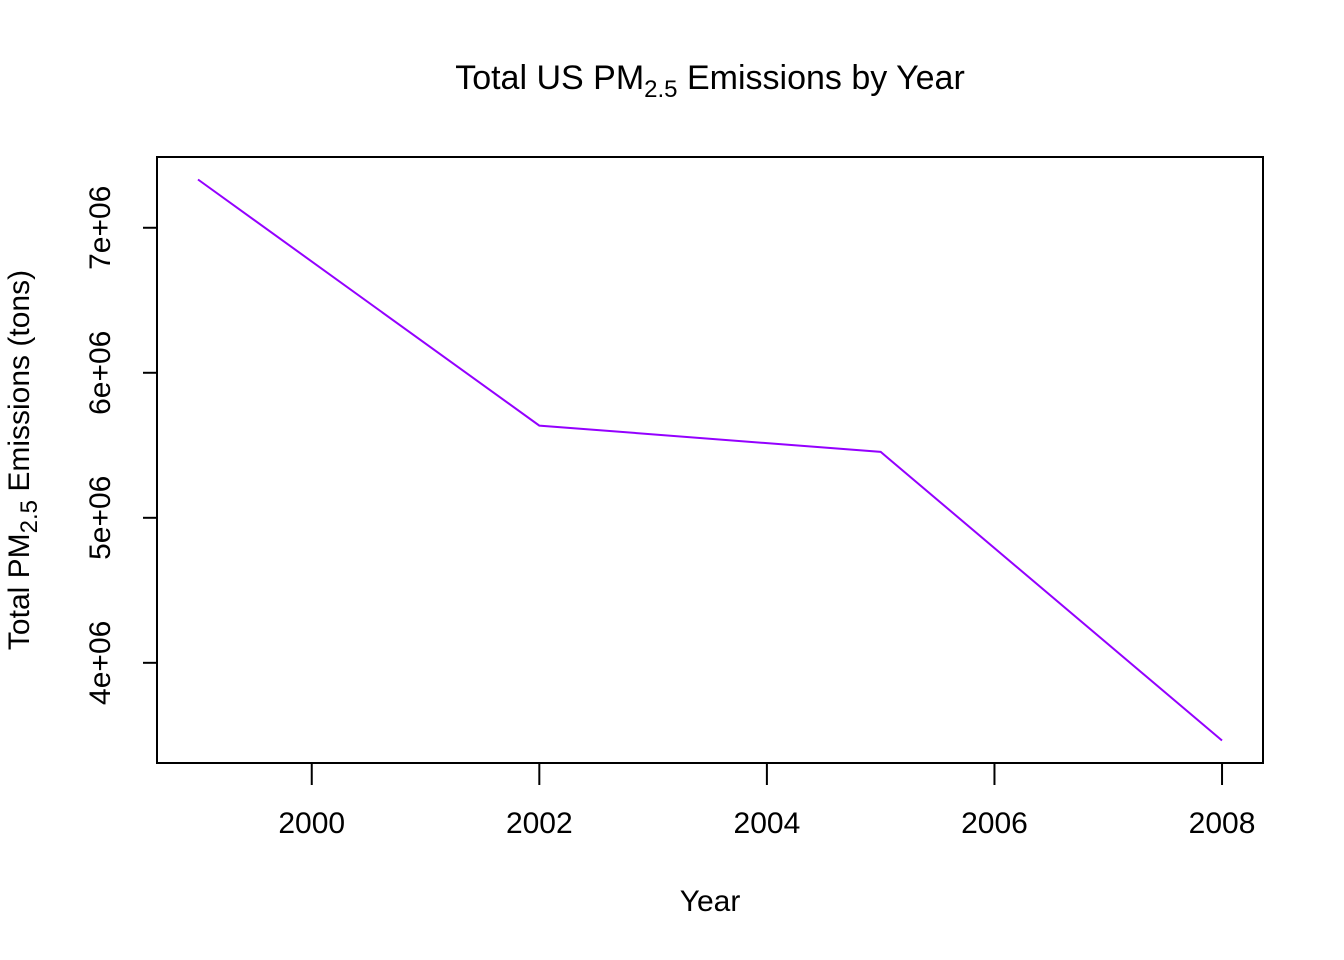 Image resolution: width=1344 pixels, height=960 pixels. What do you see at coordinates (994, 823) in the screenshot?
I see `x-tick-label: 2006` at bounding box center [994, 823].